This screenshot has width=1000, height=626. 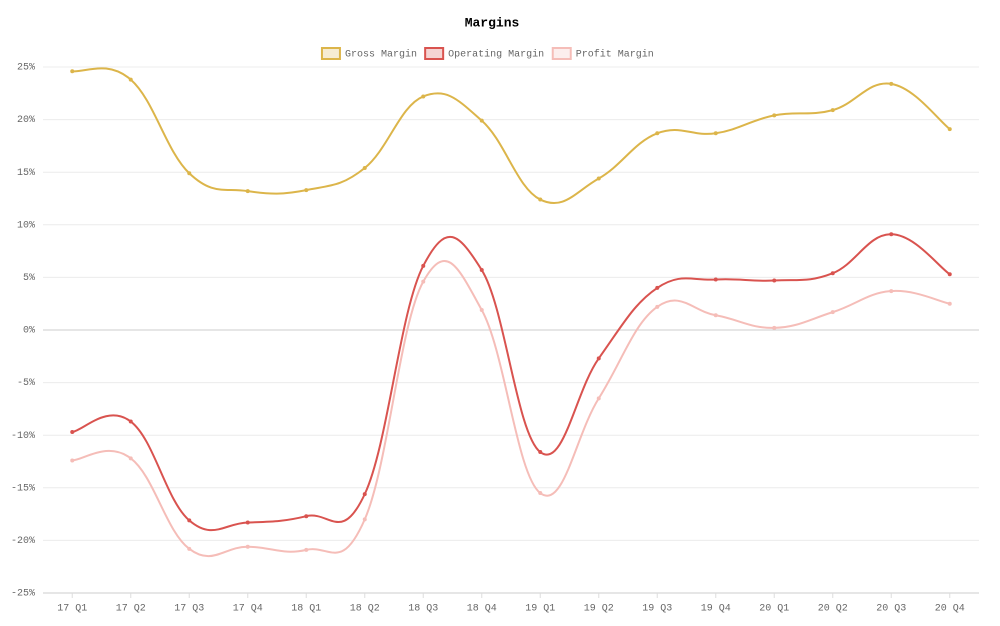 What do you see at coordinates (26, 173) in the screenshot?
I see `y-tick-label: 15%` at bounding box center [26, 173].